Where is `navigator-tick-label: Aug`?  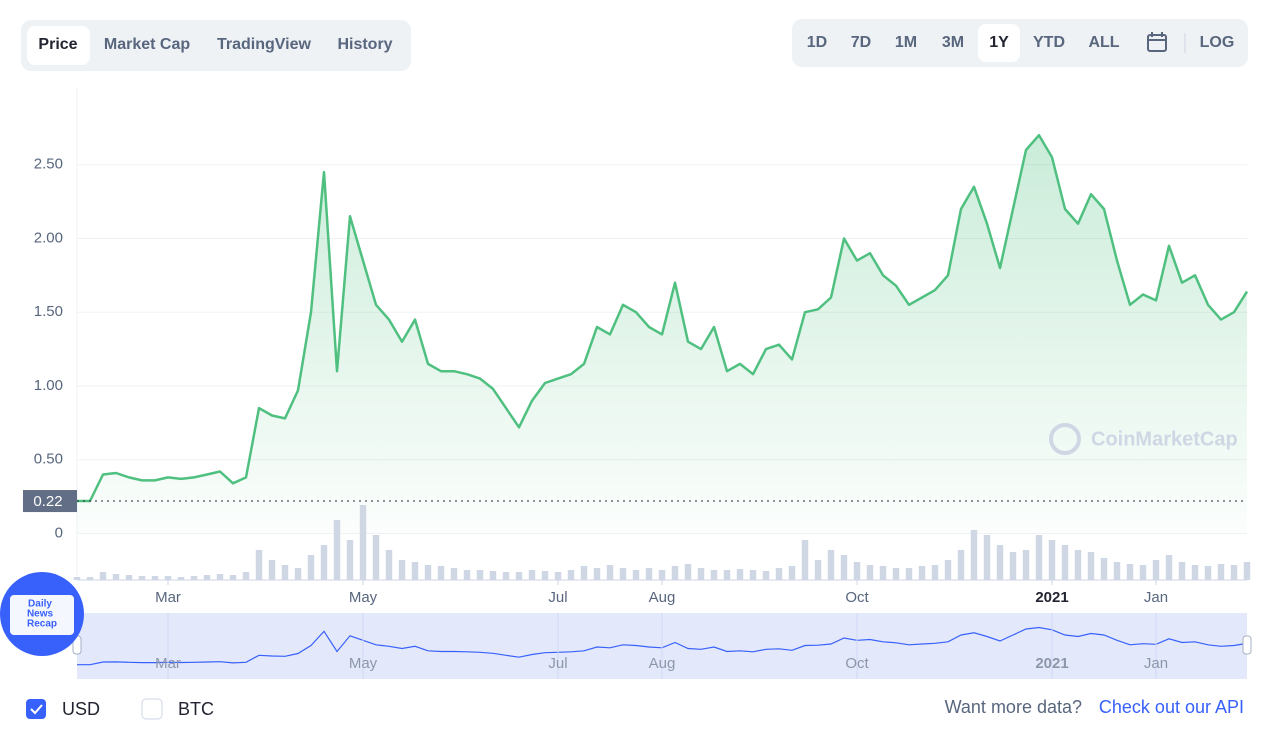
navigator-tick-label: Aug is located at coordinates (662, 663).